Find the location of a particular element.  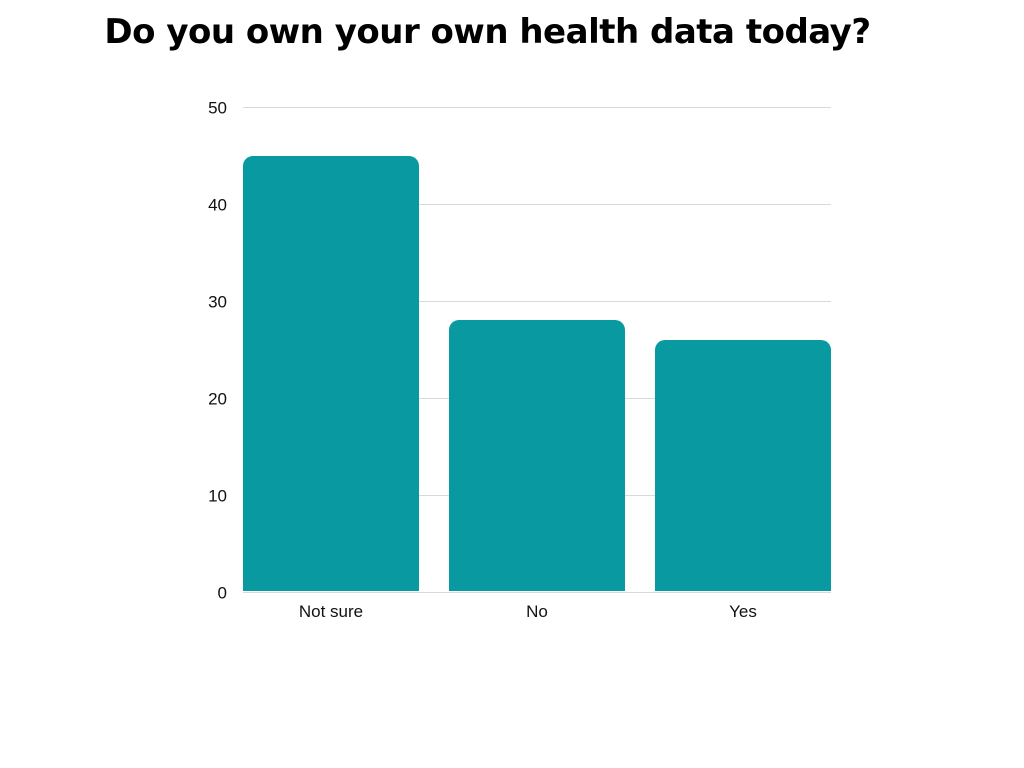

bar-yes is located at coordinates (743, 465).